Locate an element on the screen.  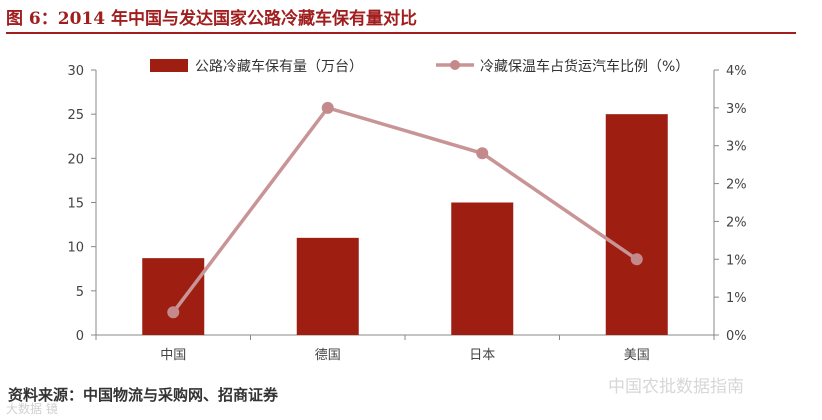
x-tick-label: 日本 is located at coordinates (482, 355).